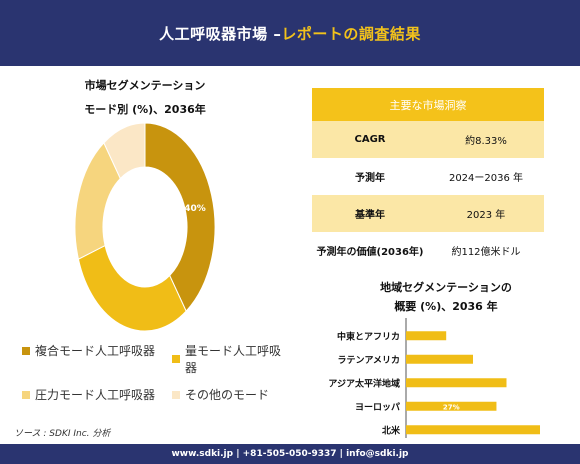 Image resolution: width=580 pixels, height=464 pixels. I want to click on panel-row-value: 2023 年, so click(486, 215).